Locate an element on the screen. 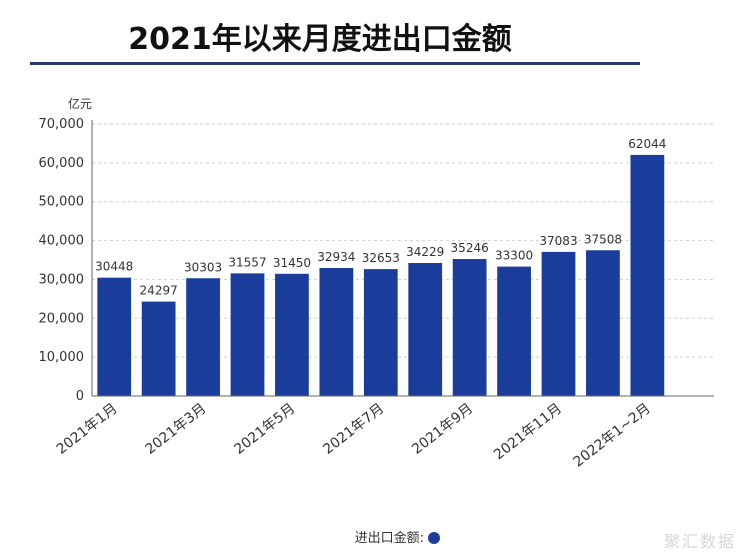 This screenshot has height=558, width=750. data-label: 30303 is located at coordinates (203, 267).